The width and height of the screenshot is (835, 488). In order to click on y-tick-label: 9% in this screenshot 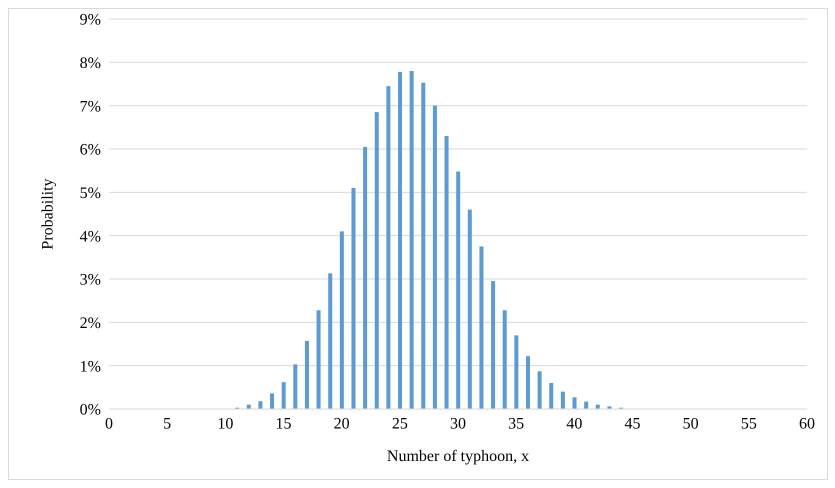, I will do `click(90, 20)`.